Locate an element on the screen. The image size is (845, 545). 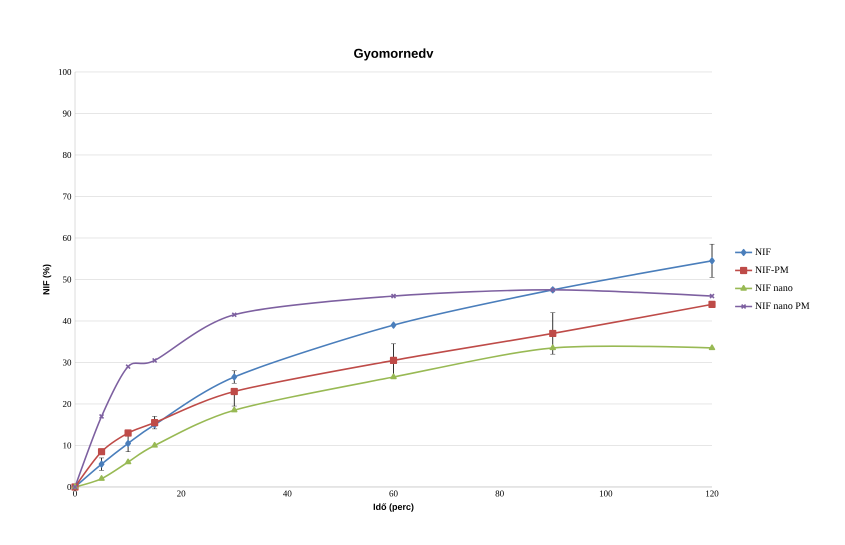
y-tick-label: 30 is located at coordinates (67, 362).